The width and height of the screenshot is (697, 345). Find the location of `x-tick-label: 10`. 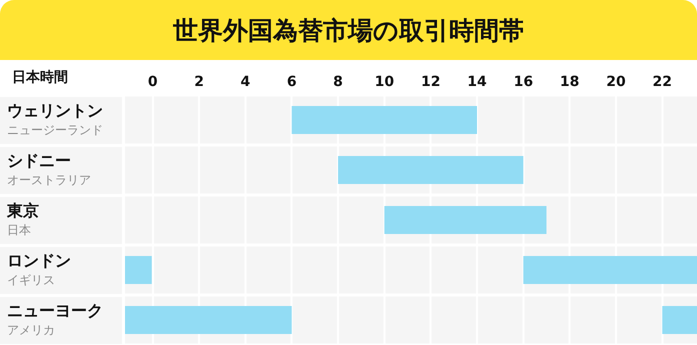

x-tick-label: 10 is located at coordinates (384, 82).